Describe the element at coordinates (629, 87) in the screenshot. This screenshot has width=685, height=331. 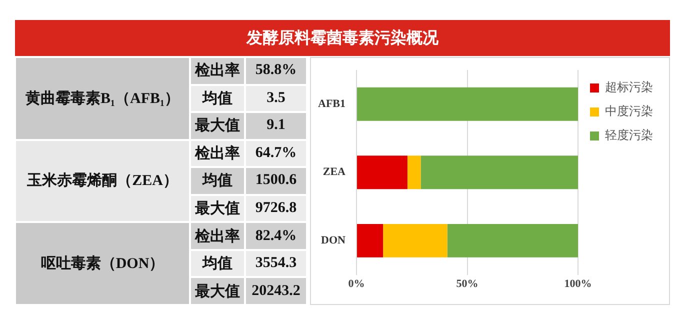
I see `legend-label: 超标污染` at that location.